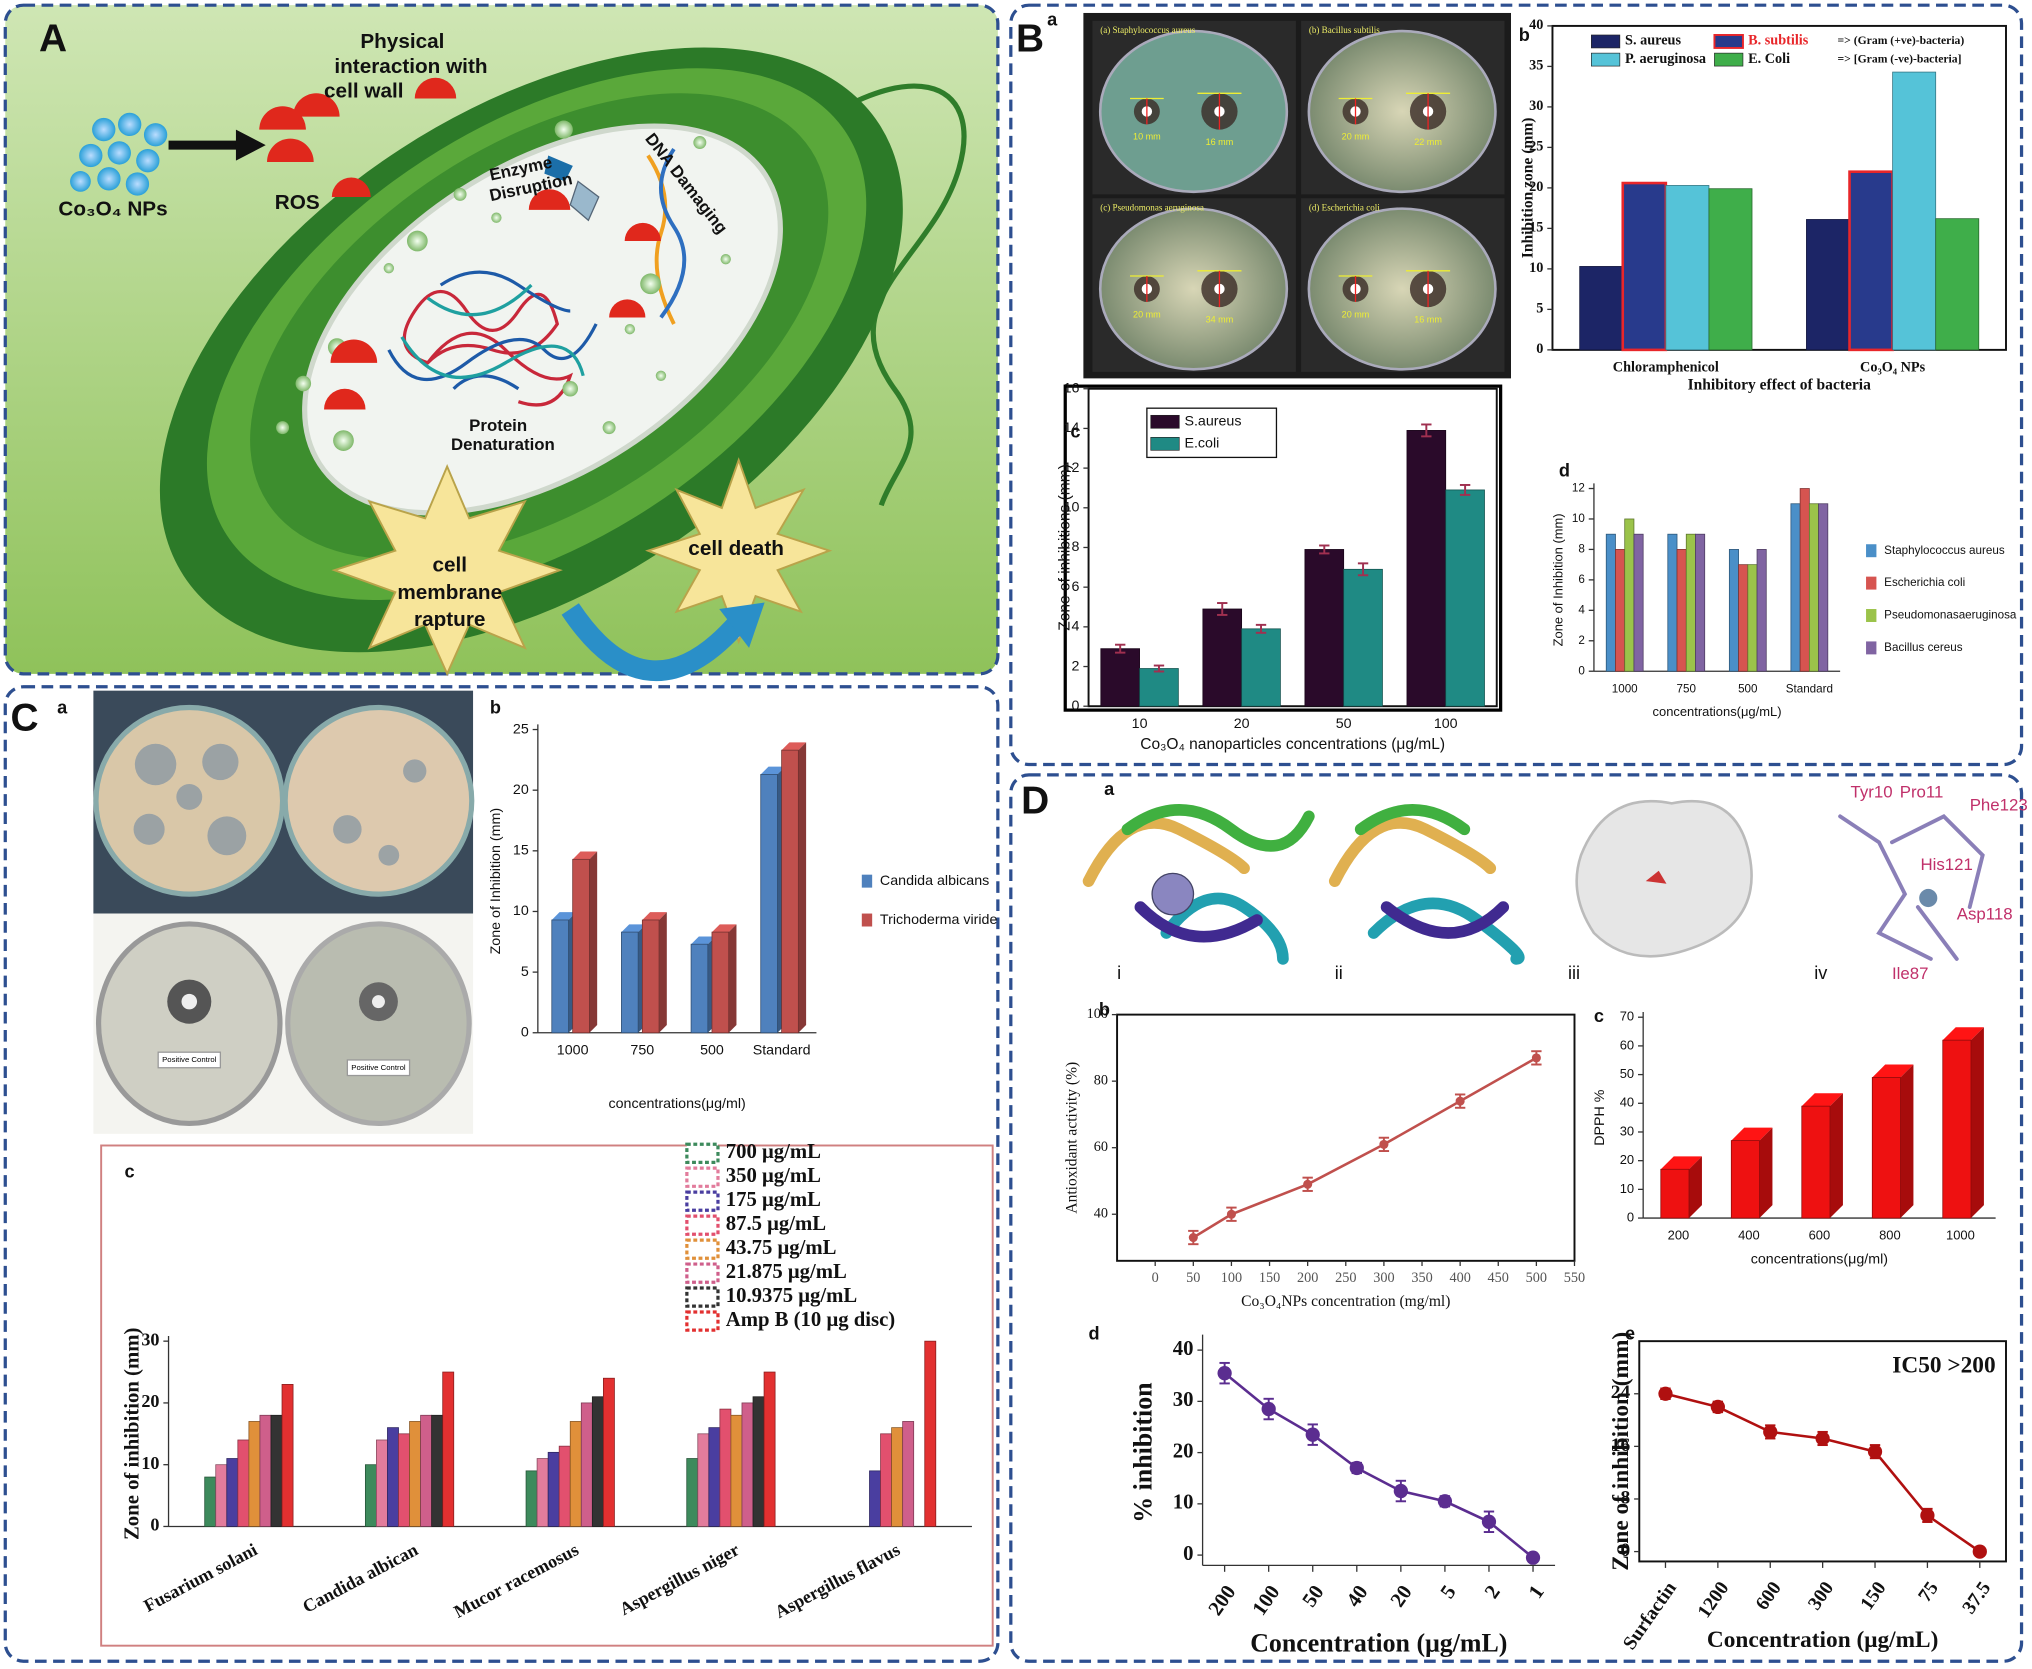  Describe the element at coordinates (547, 1395) in the screenshot. I see `panel-c-c-frame` at that location.